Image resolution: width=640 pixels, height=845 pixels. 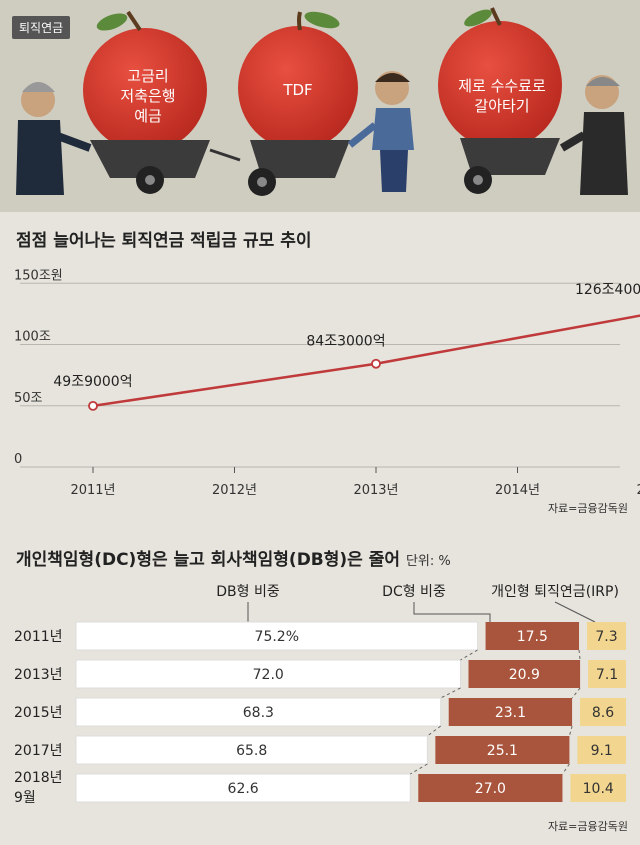 What do you see at coordinates (38, 637) in the screenshot?
I see `category-label: 2011년` at bounding box center [38, 637].